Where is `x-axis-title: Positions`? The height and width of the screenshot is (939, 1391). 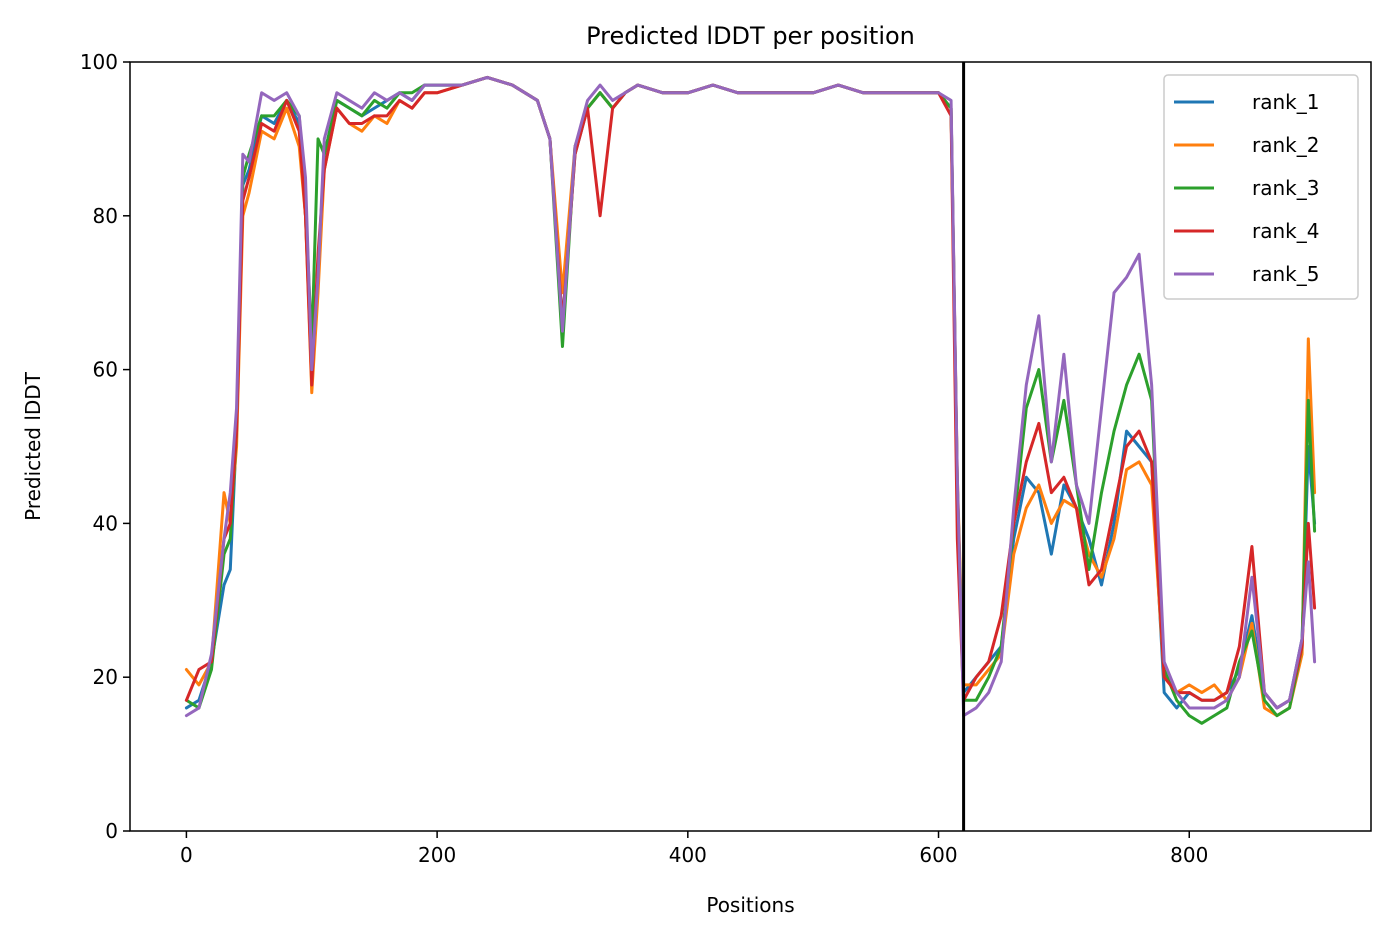
x-axis-title: Positions is located at coordinates (750, 905).